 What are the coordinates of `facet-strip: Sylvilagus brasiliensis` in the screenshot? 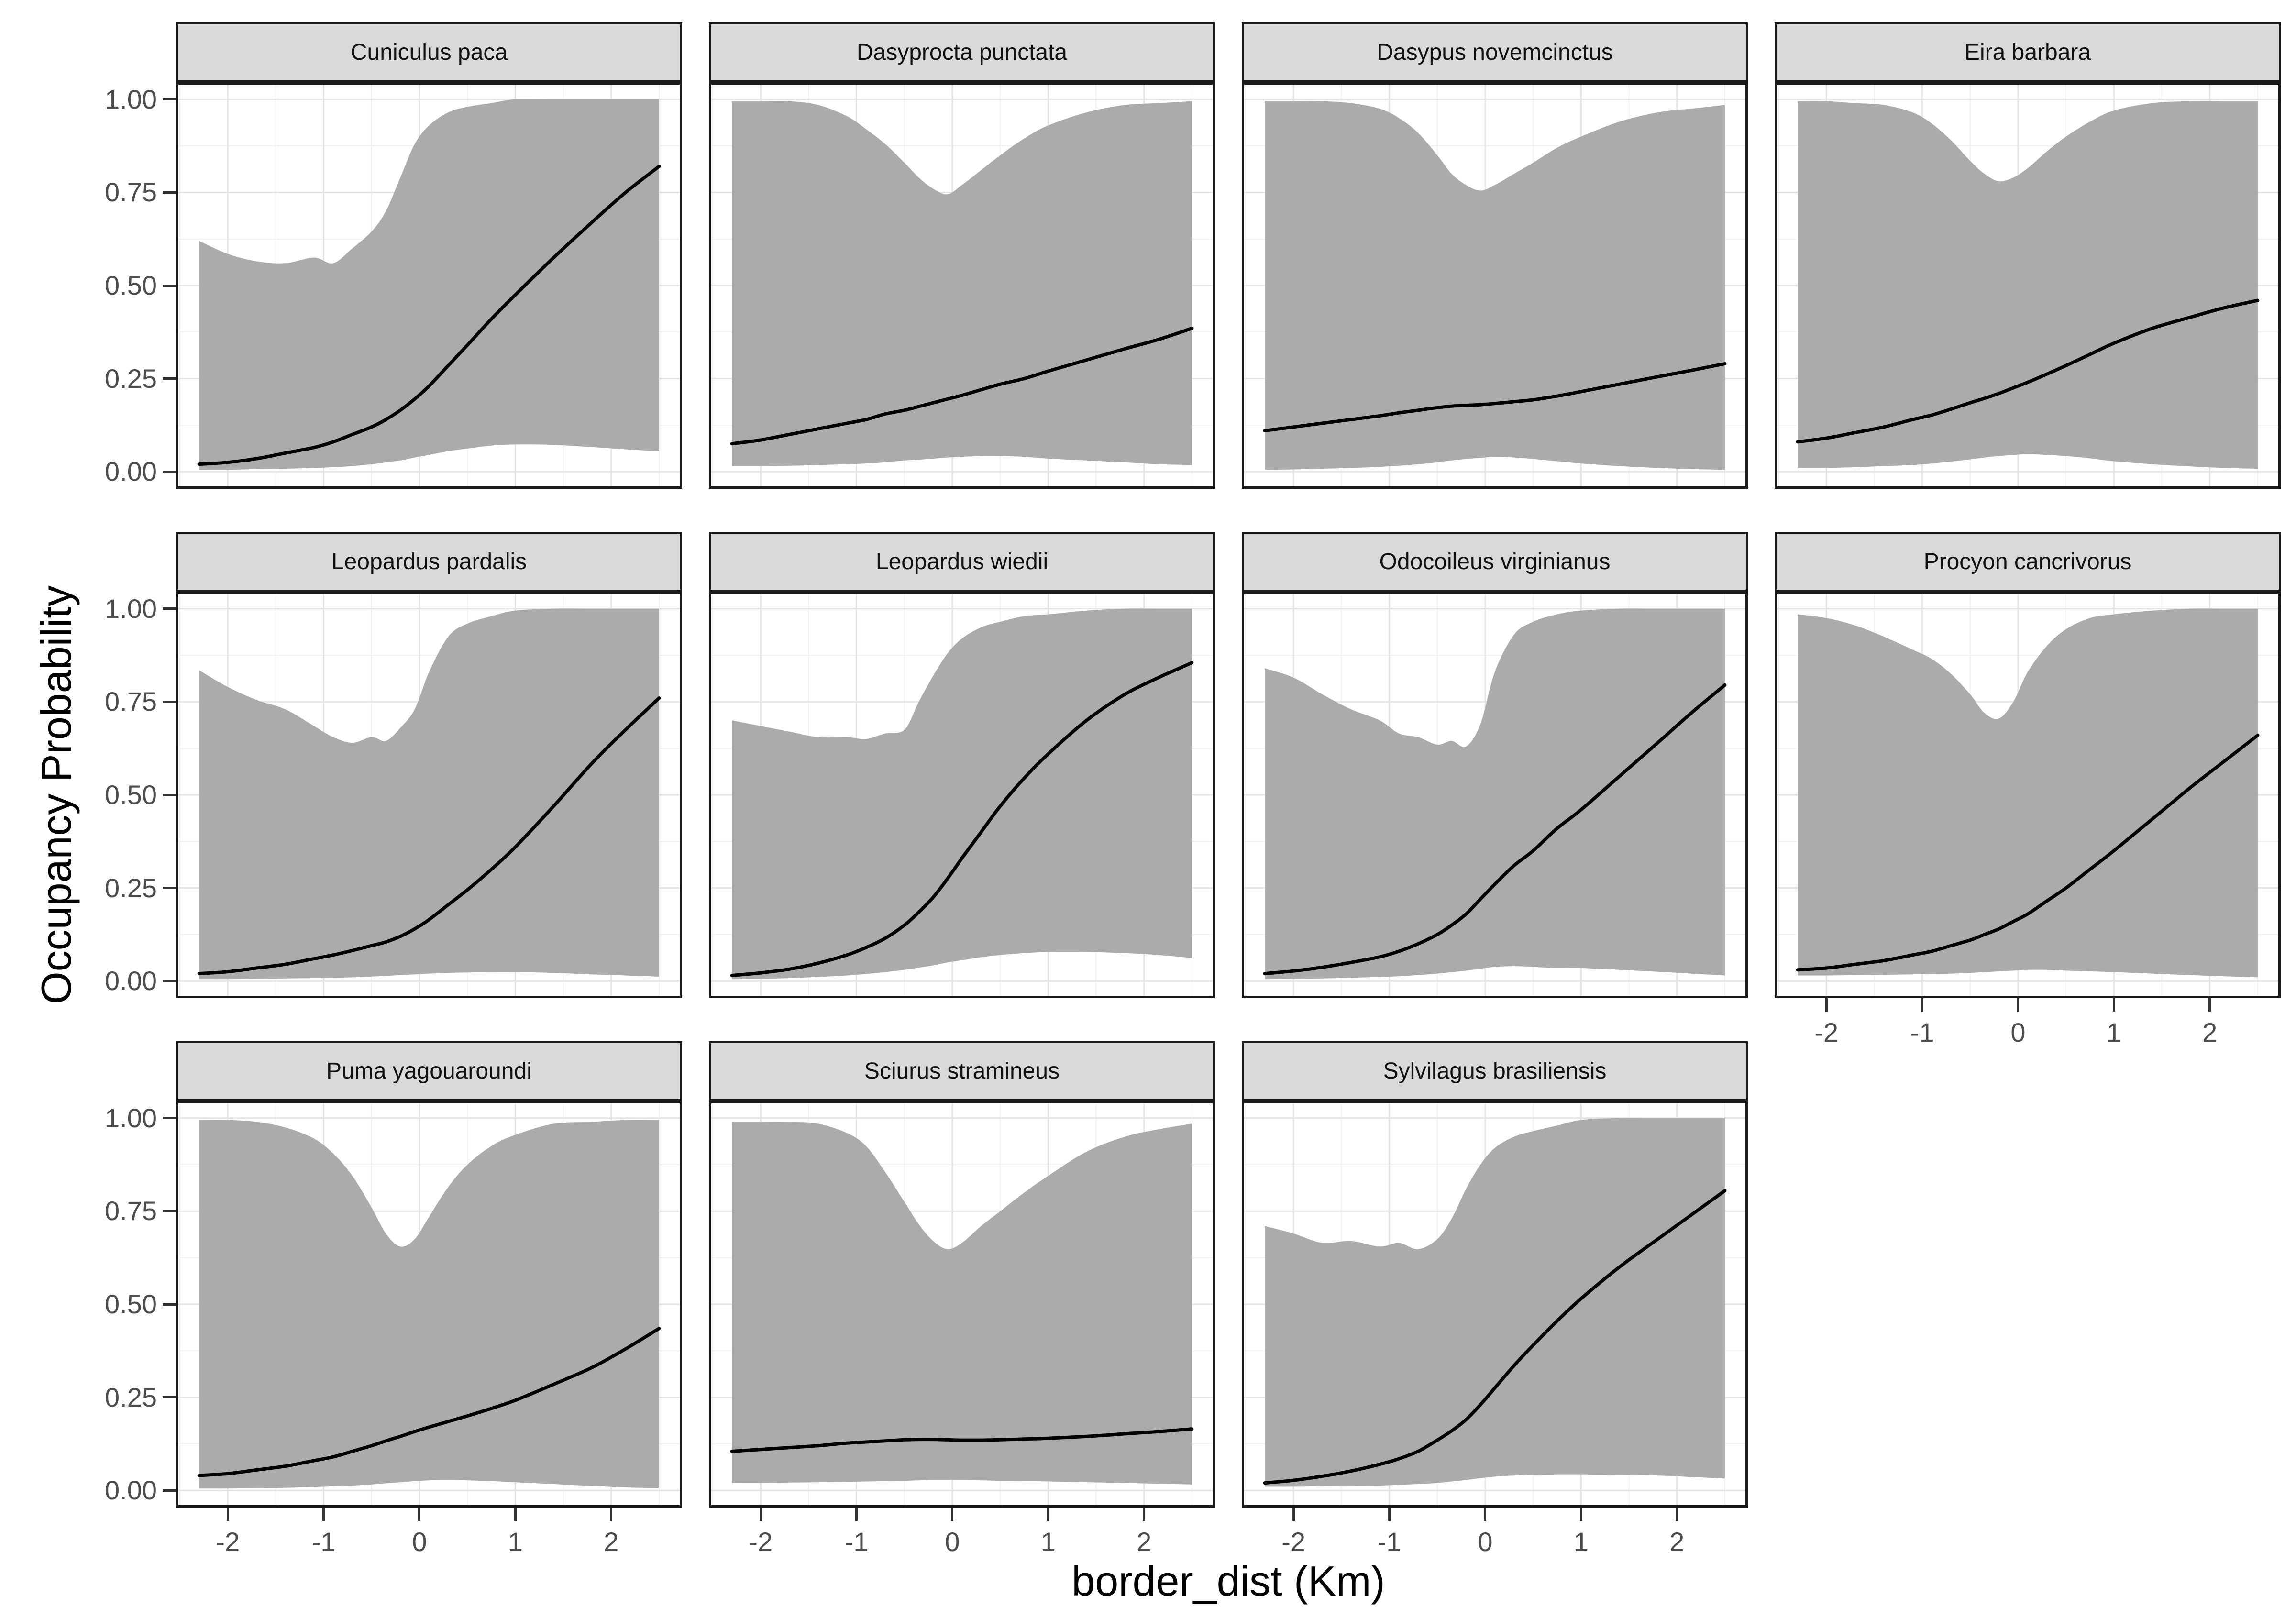 It's located at (1495, 1071).